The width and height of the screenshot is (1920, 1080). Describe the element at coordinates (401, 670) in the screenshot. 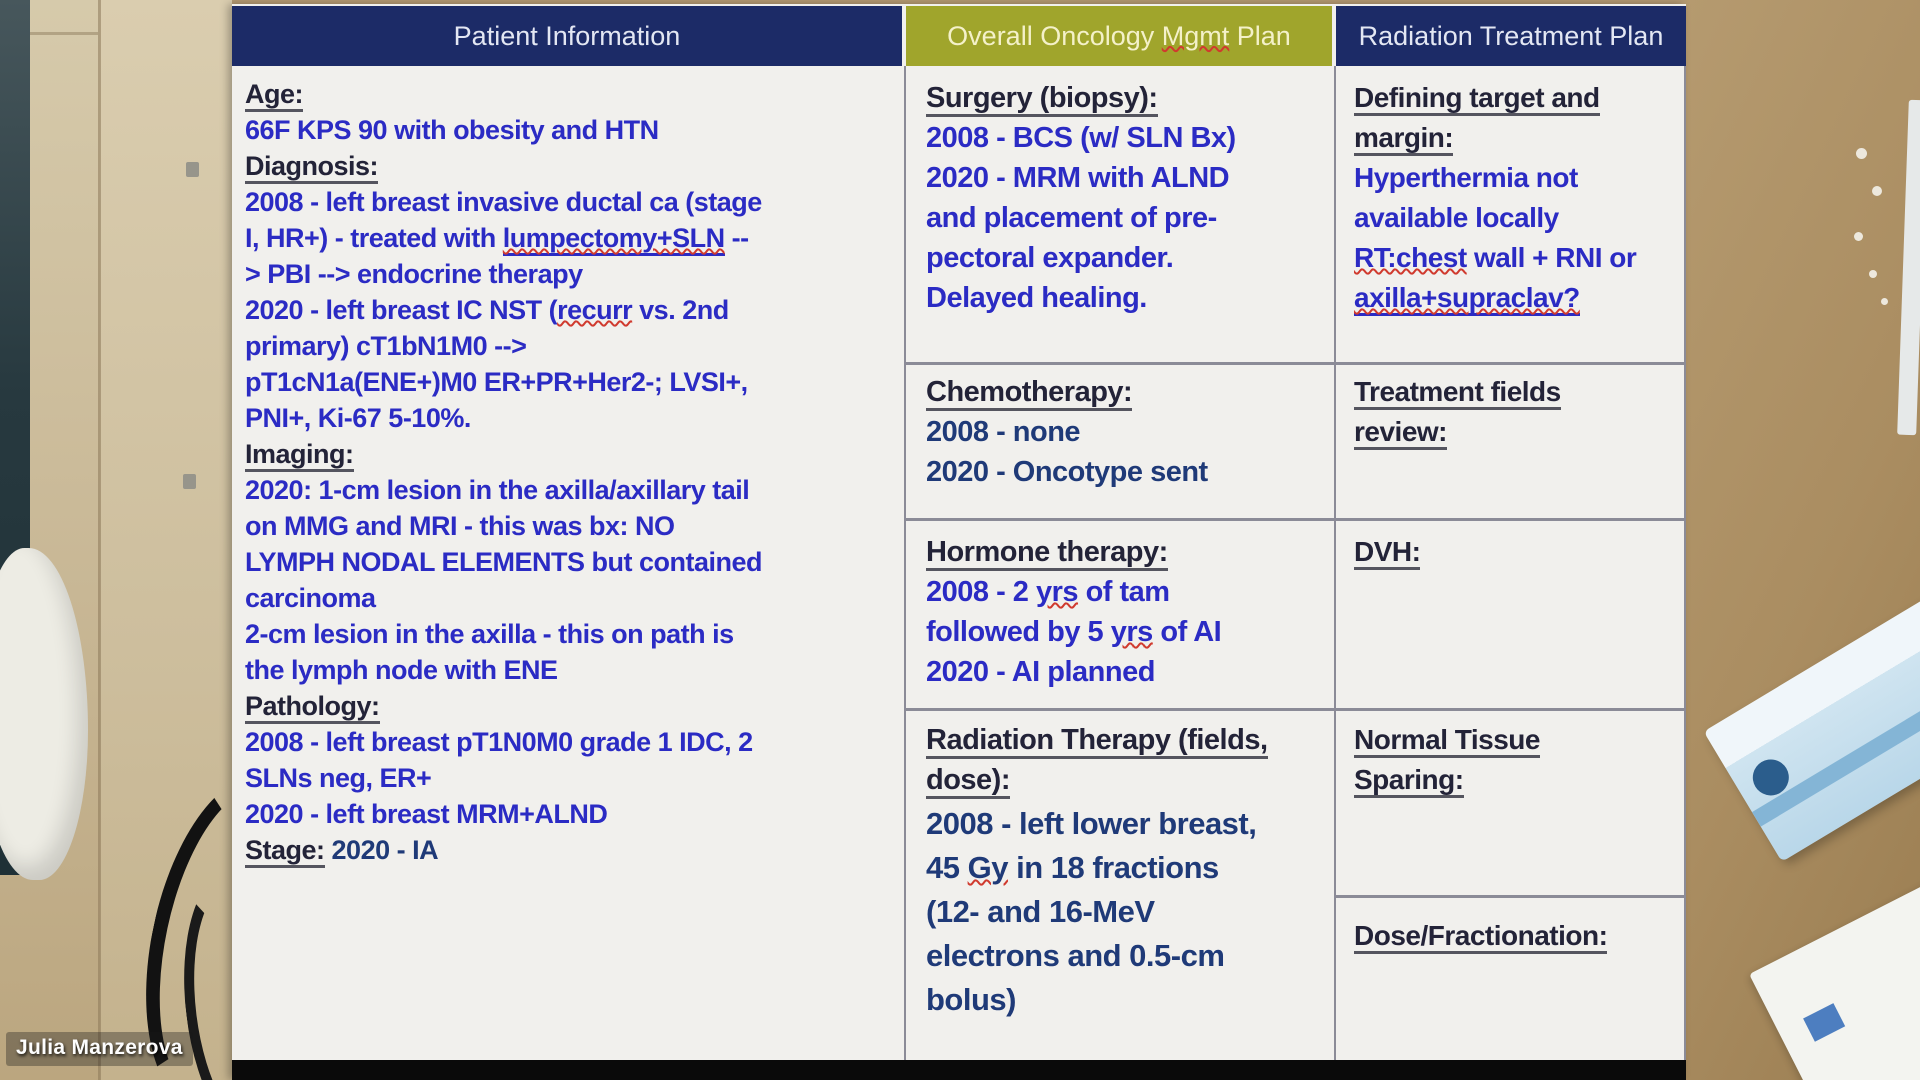

I see `text-segment: the lymph node with ENE` at that location.